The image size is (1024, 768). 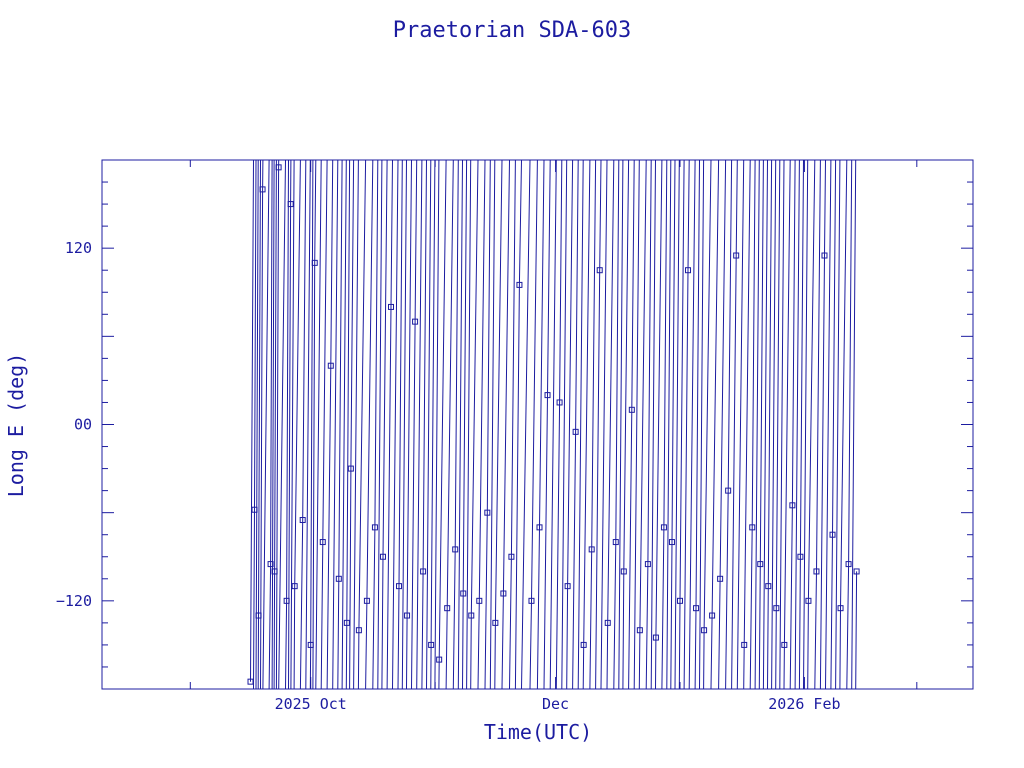 I want to click on y-tick-label: 00, so click(x=83, y=425).